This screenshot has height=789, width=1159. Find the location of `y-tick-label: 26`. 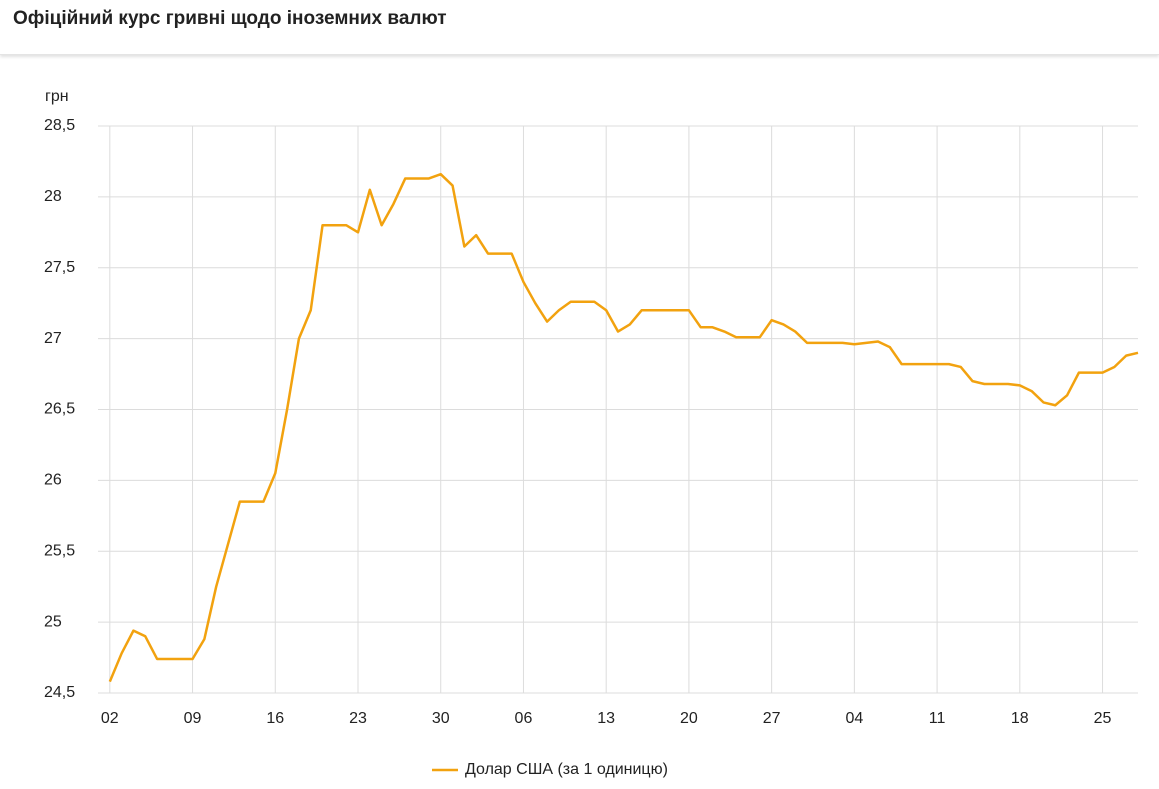

y-tick-label: 26 is located at coordinates (53, 480).